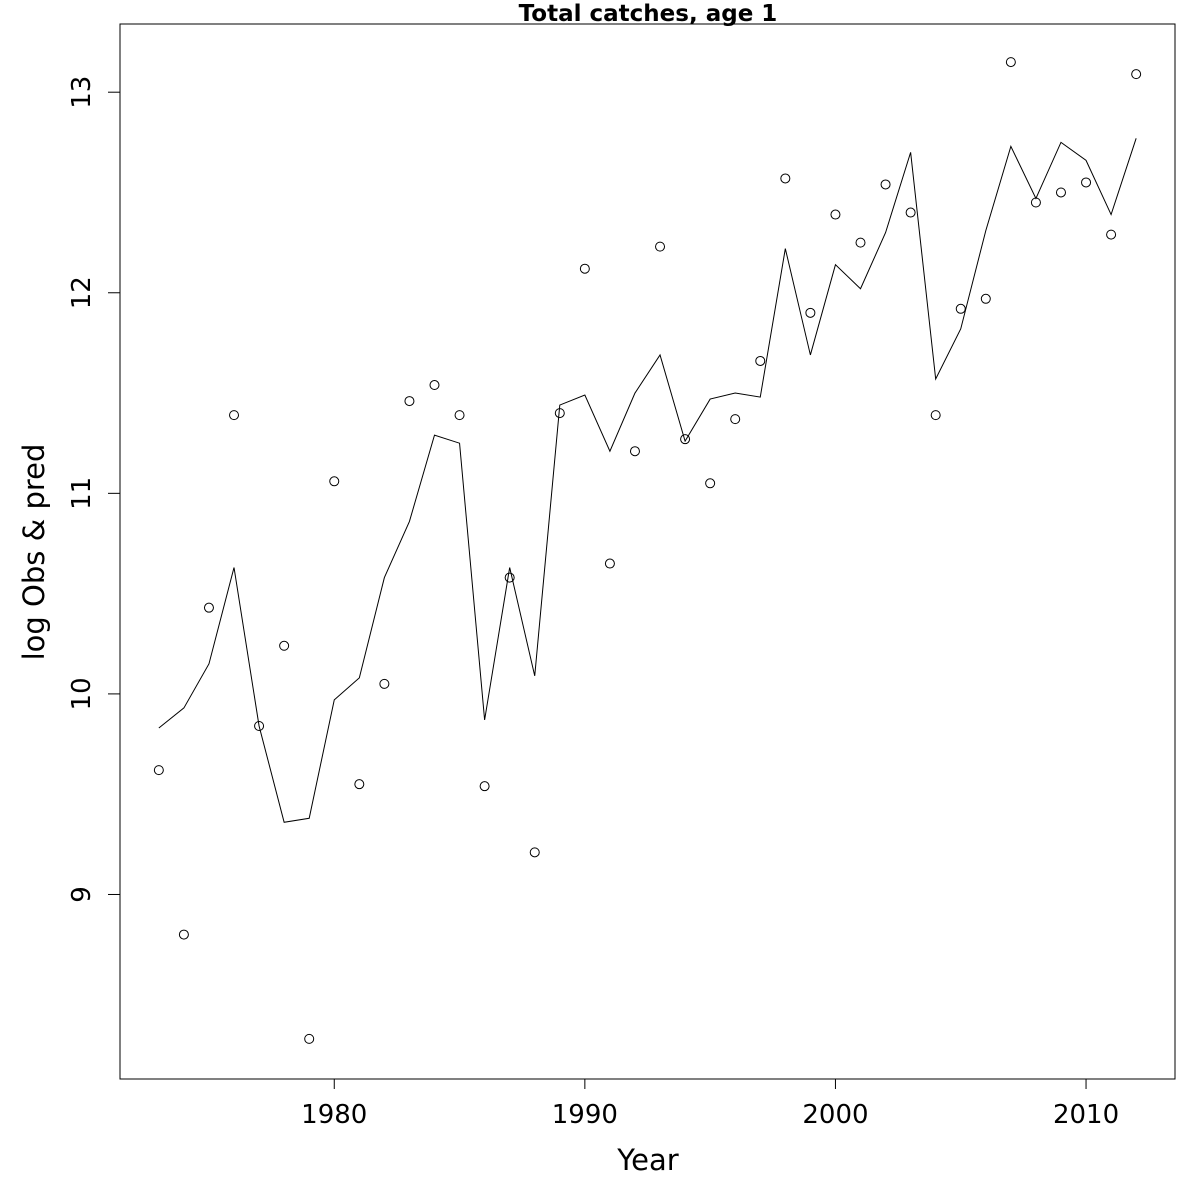 This screenshot has width=1200, height=1200. What do you see at coordinates (1086, 182) in the screenshot?
I see `observed-point-2010` at bounding box center [1086, 182].